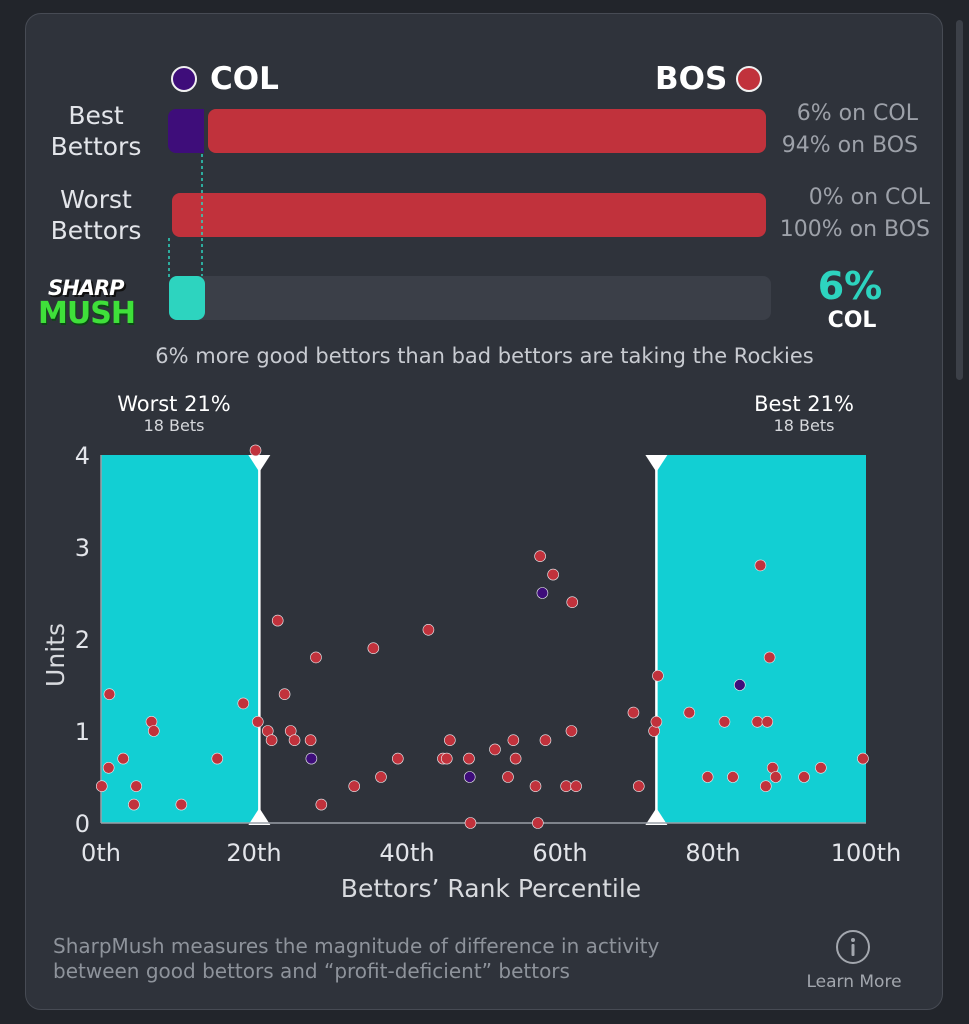 This screenshot has width=969, height=1024. Describe the element at coordinates (854, 213) in the screenshot. I see `worst-bettors-pcts: 0% on COL 100% on BOS` at that location.